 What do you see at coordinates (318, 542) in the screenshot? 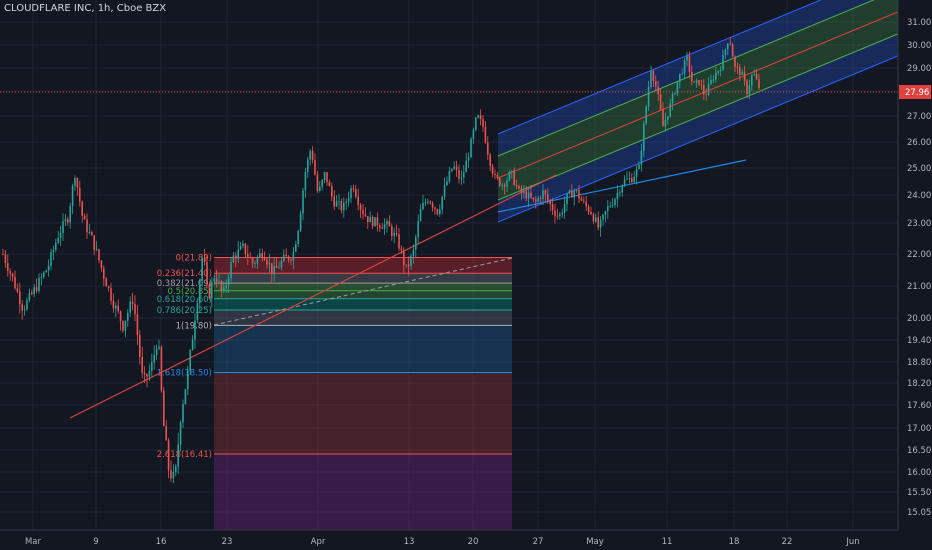
I see `time-tick-label: Apr` at bounding box center [318, 542].